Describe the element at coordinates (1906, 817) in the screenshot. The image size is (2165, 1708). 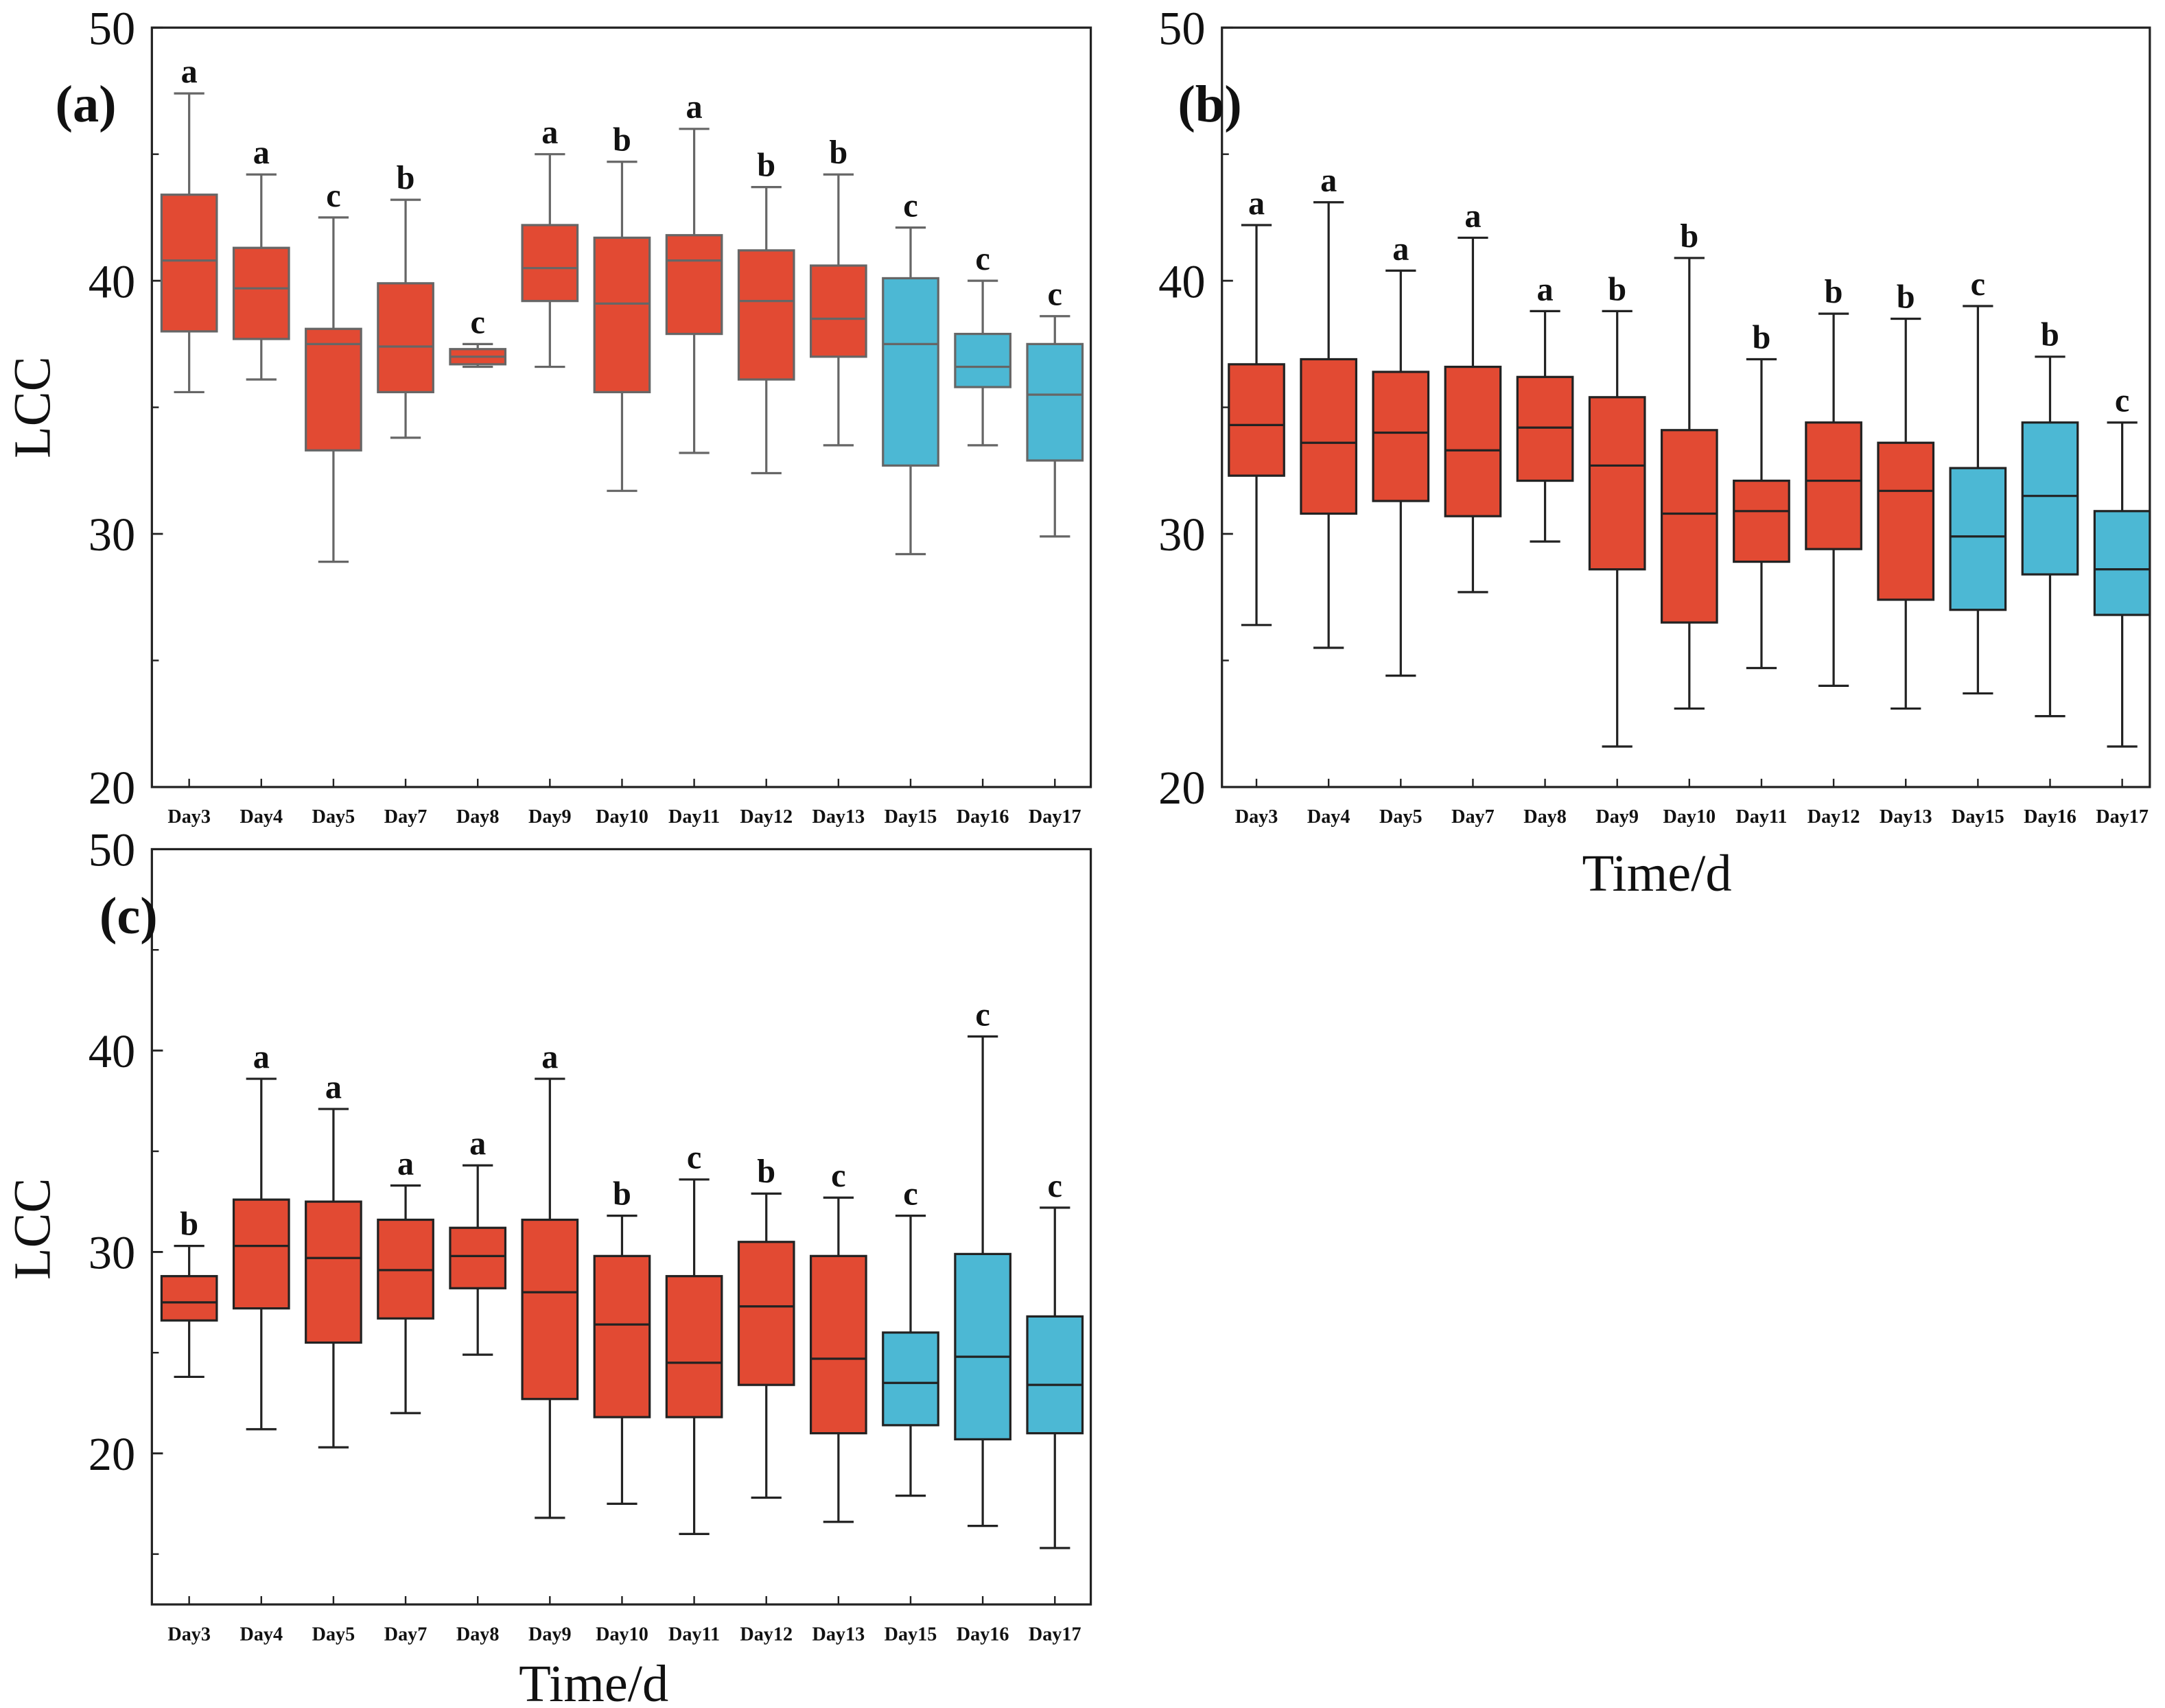
I see `x-tick-label: Day13` at that location.